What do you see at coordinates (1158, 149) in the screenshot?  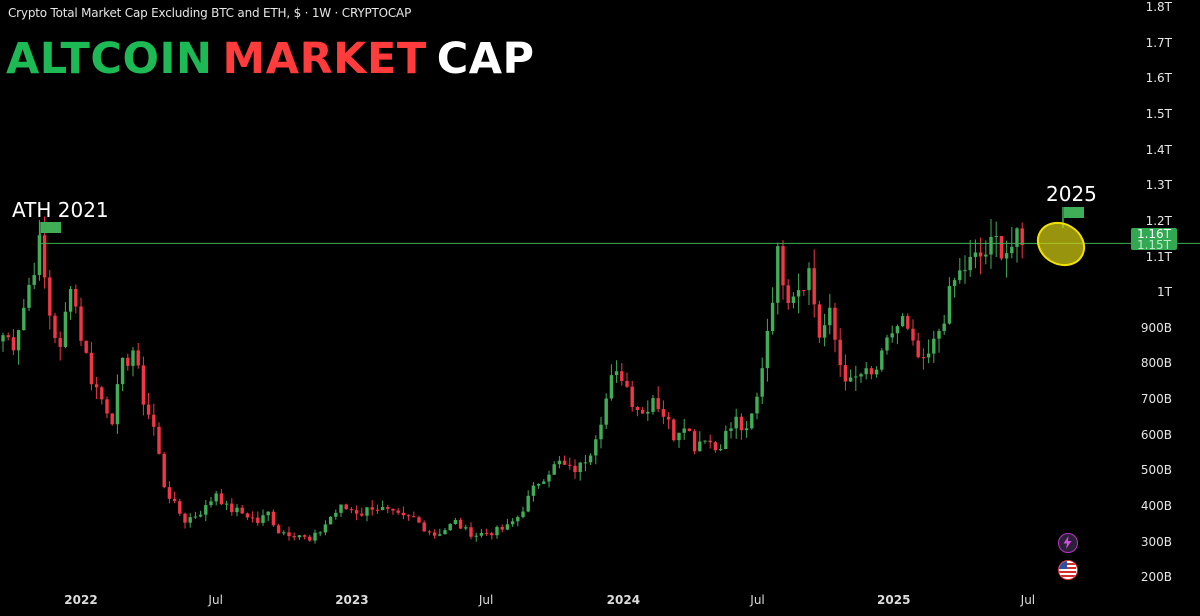 I see `y-tick-label: 1.4T` at bounding box center [1158, 149].